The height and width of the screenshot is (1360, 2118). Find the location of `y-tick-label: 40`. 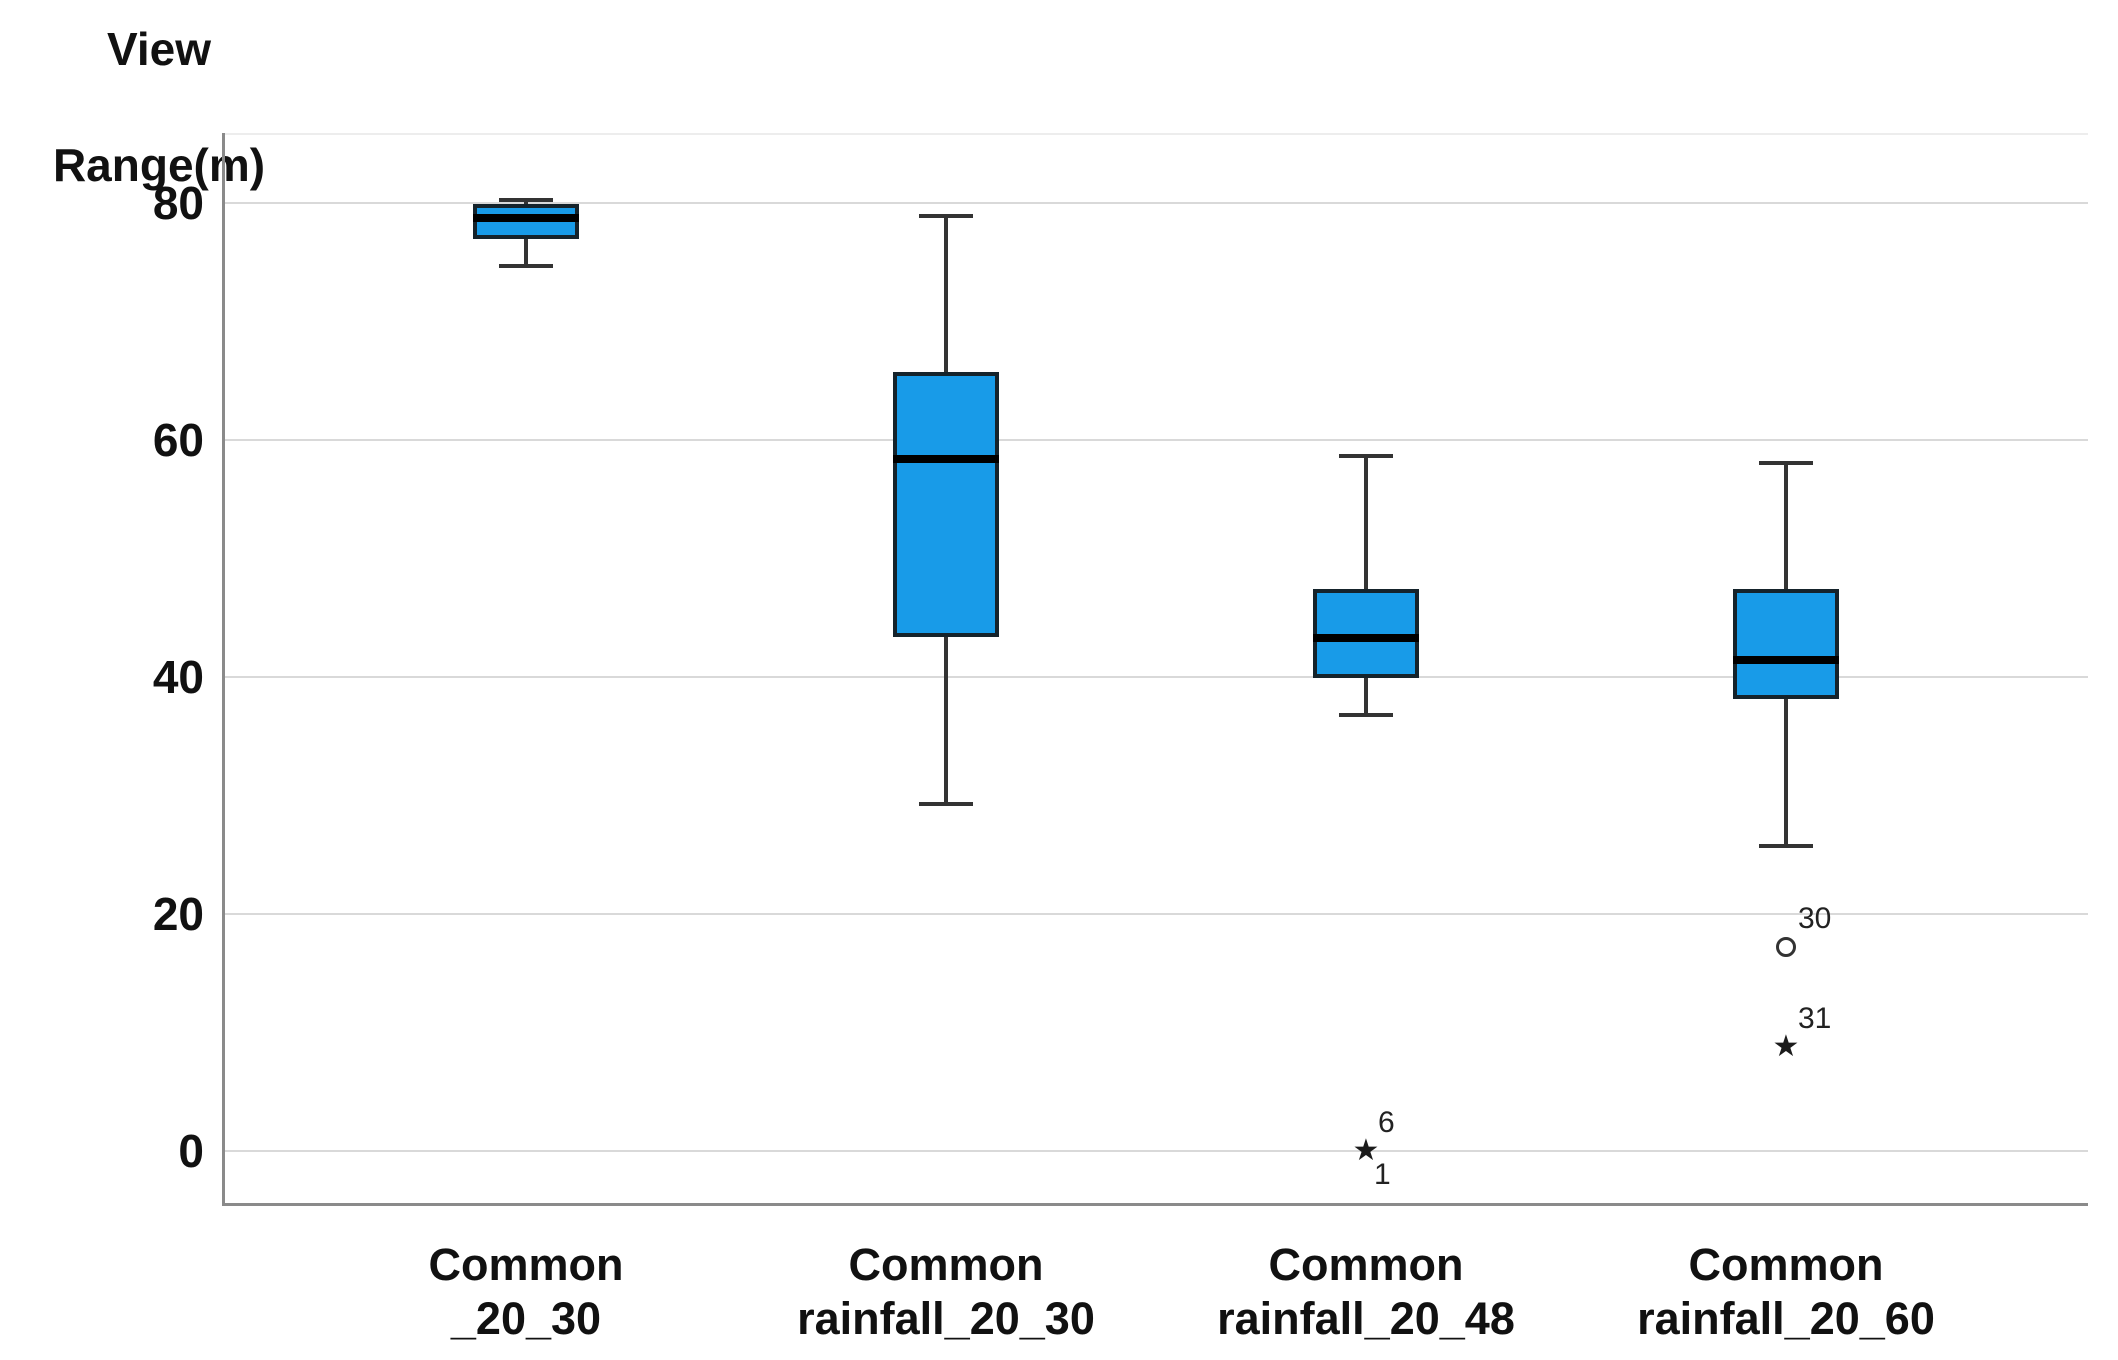

y-tick-label: 40 is located at coordinates (178, 676).